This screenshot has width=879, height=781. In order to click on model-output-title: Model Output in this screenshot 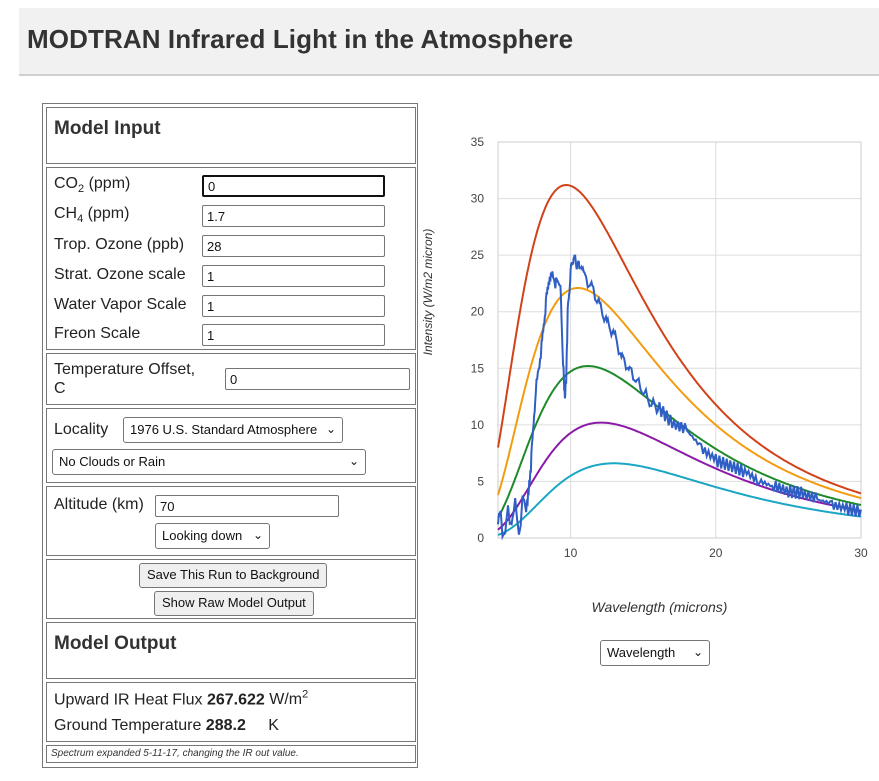, I will do `click(115, 643)`.